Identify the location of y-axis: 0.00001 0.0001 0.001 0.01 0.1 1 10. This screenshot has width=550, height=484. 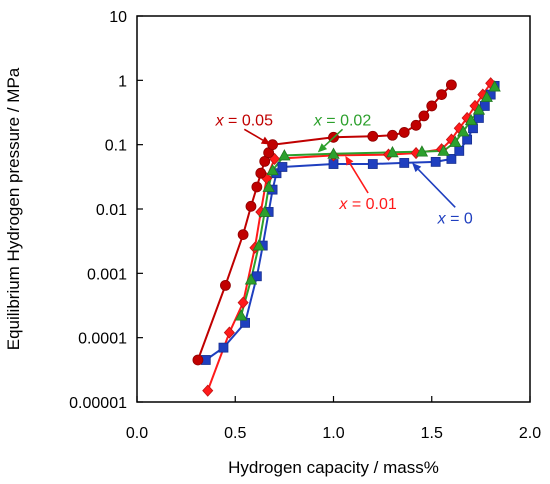
(106, 210).